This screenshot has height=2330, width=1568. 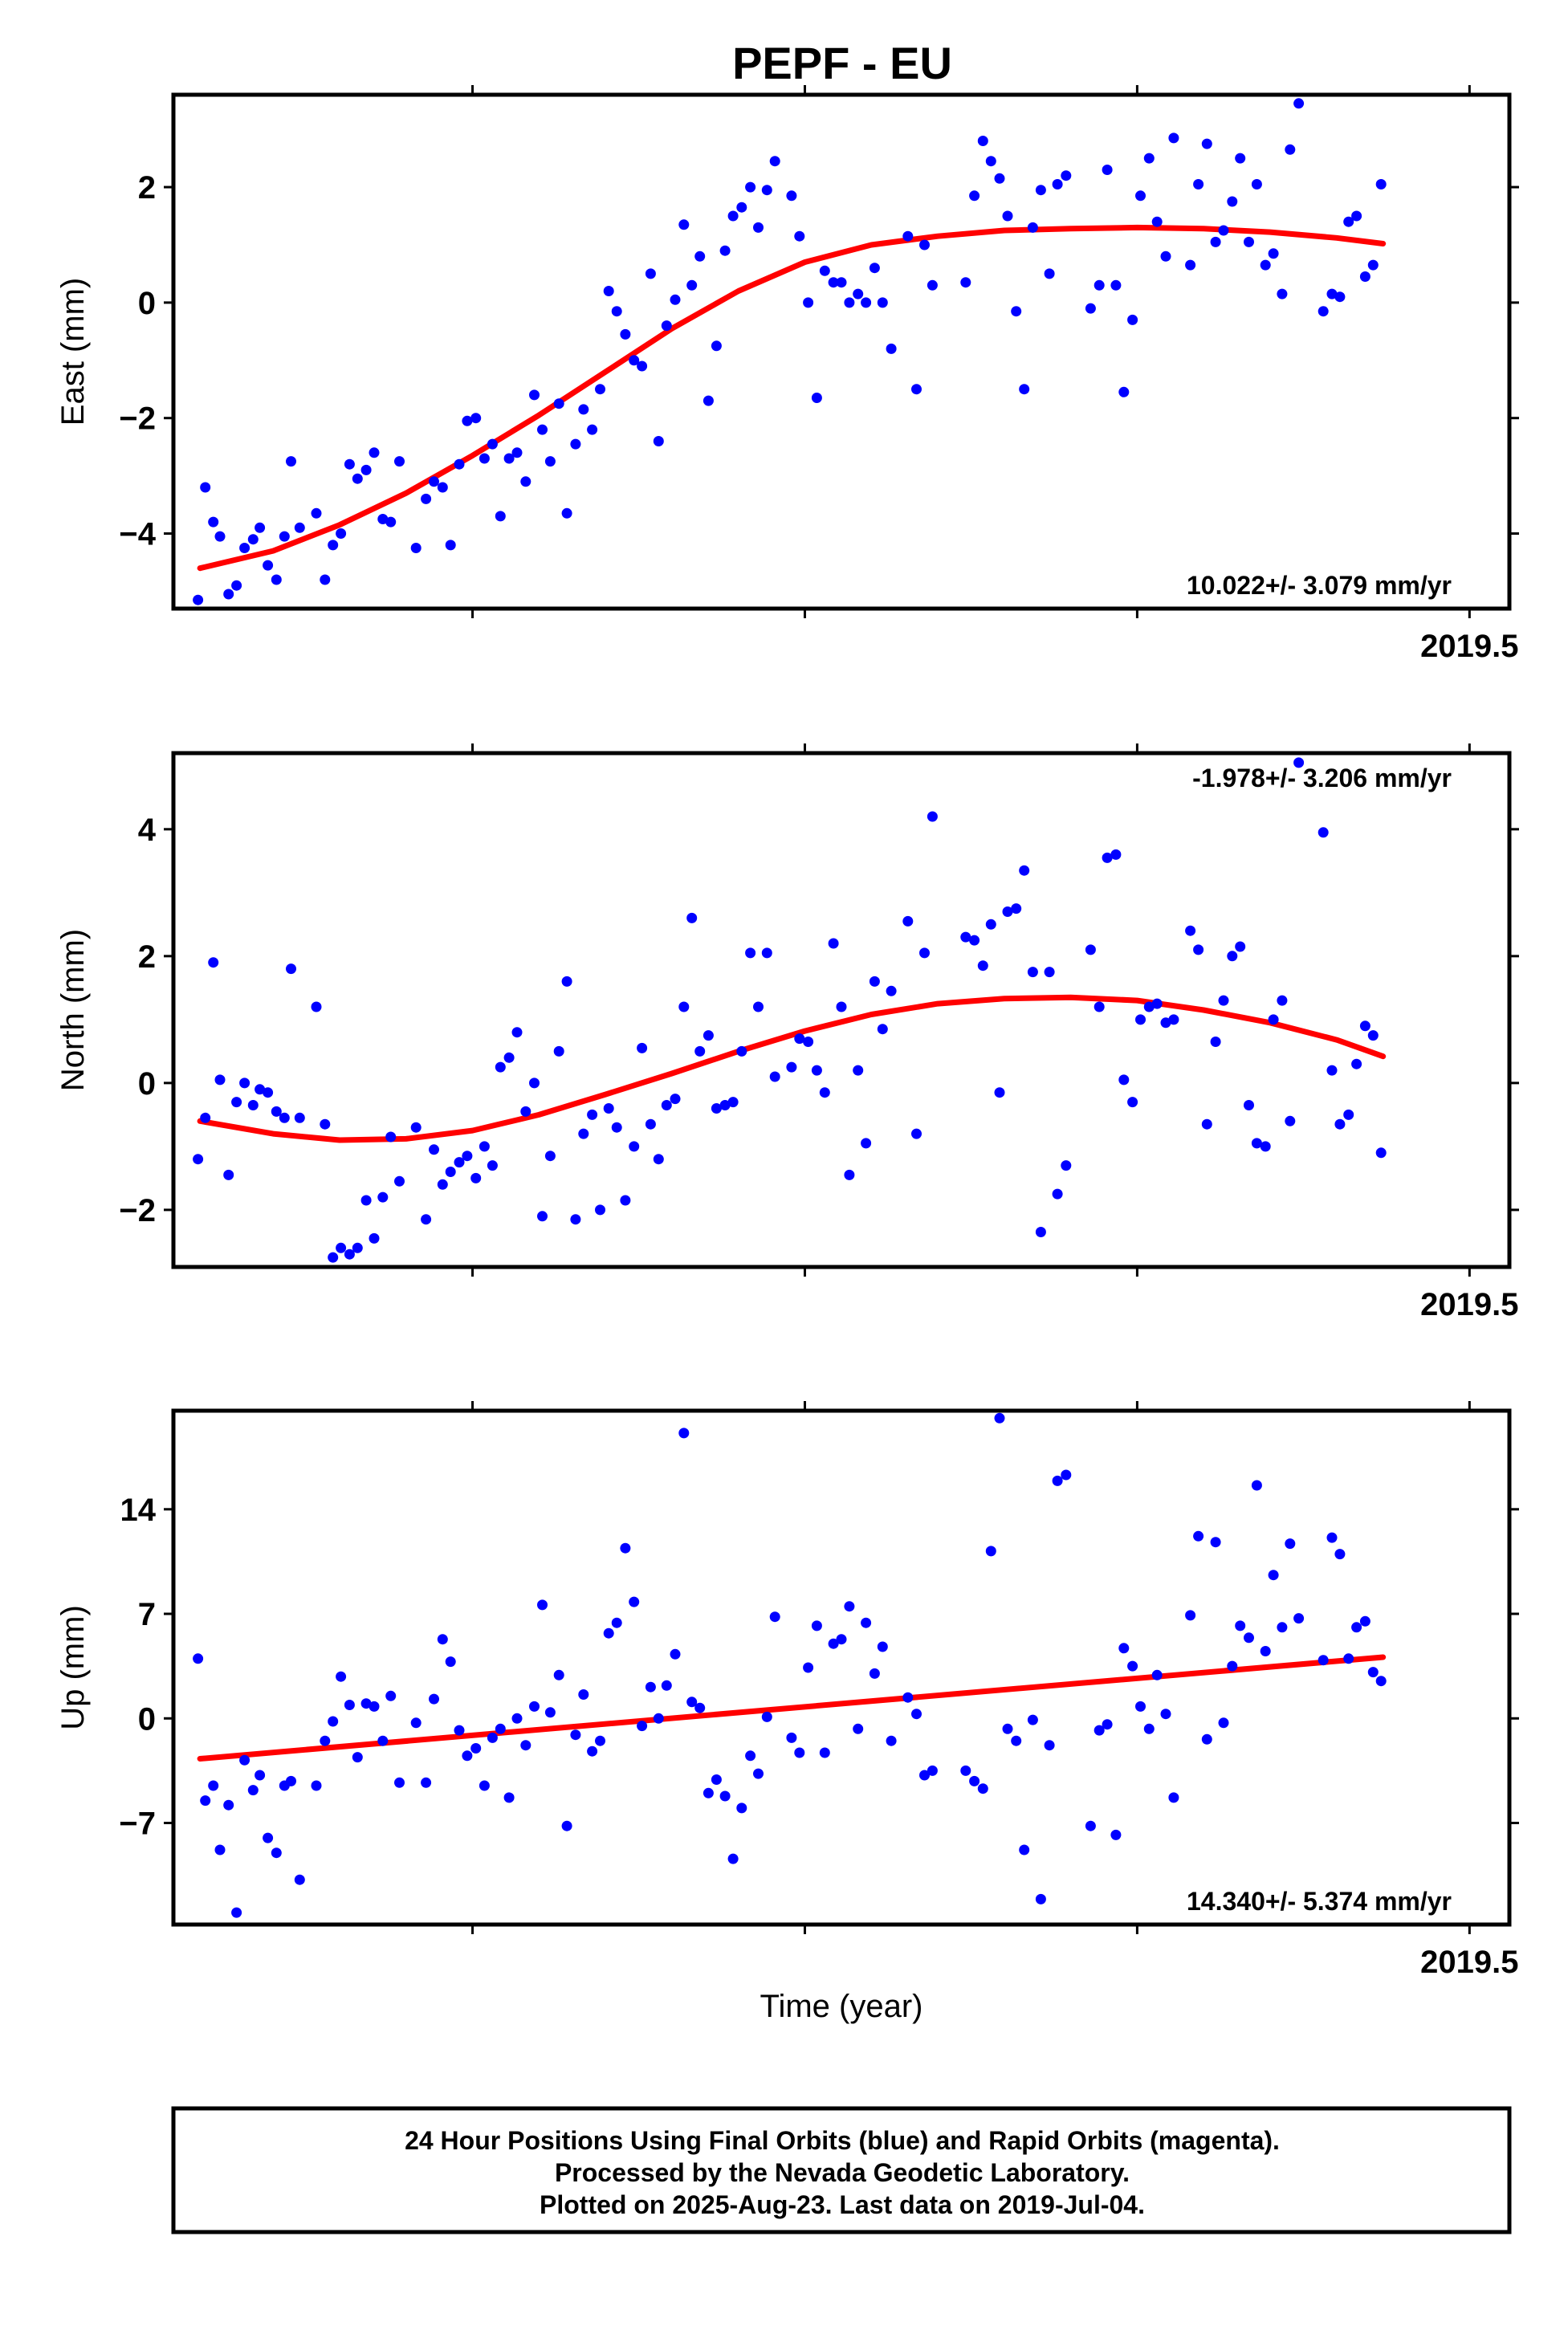 I want to click on north-rate-label: -1.978+/- 3.206 mm/yr, so click(x=1322, y=778).